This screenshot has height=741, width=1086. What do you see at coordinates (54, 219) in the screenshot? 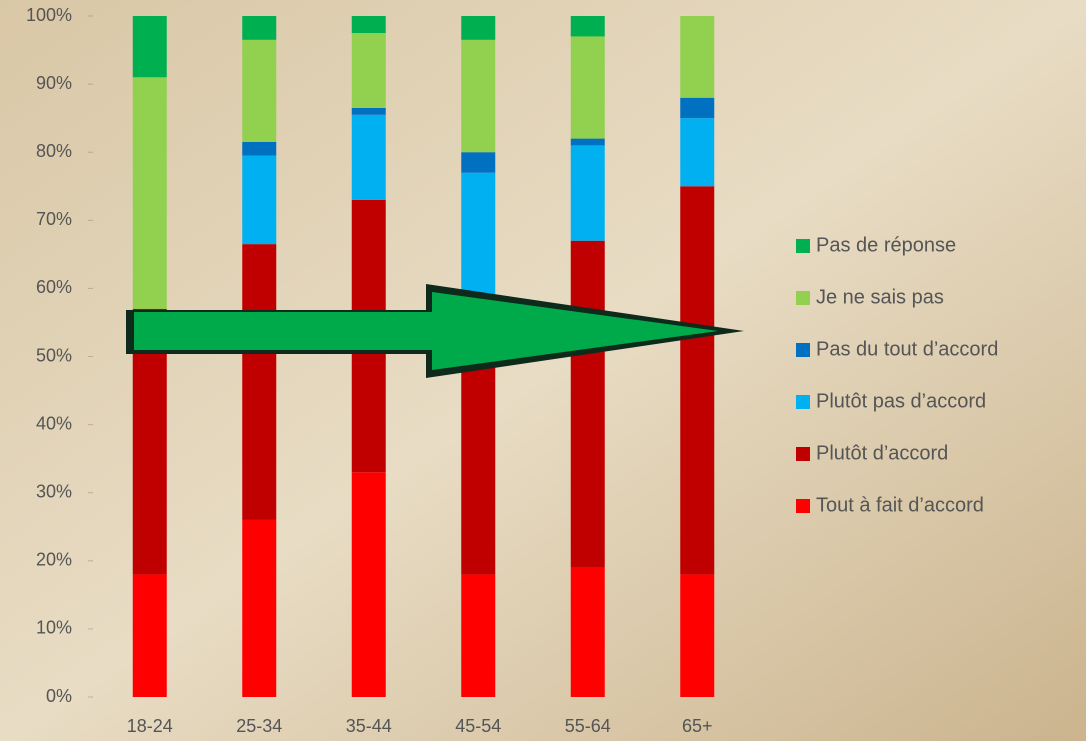
I see `y-tick-label: 70%` at bounding box center [54, 219].